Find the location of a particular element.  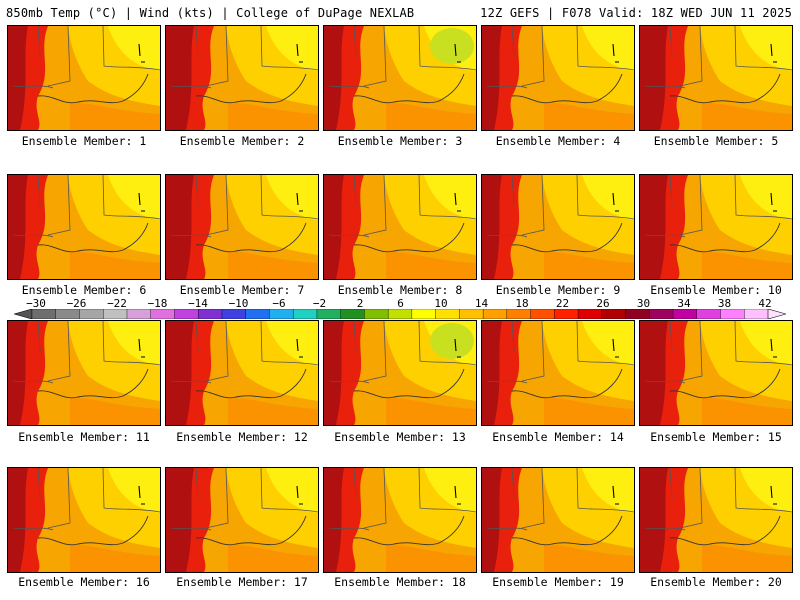

colorbar-tick-label: 22 is located at coordinates (562, 303).